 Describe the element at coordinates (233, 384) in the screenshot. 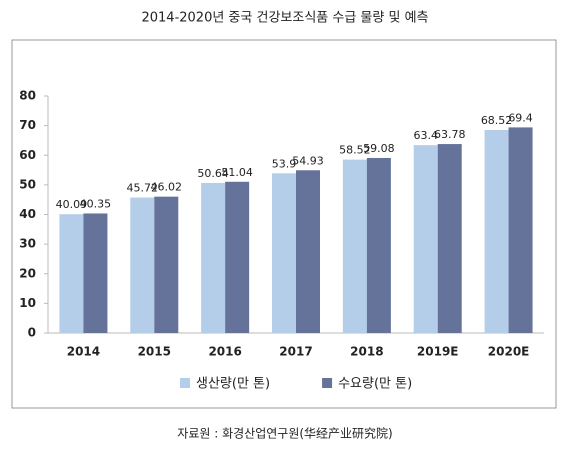

I see `legend-label: 생산량(만 톤)` at that location.